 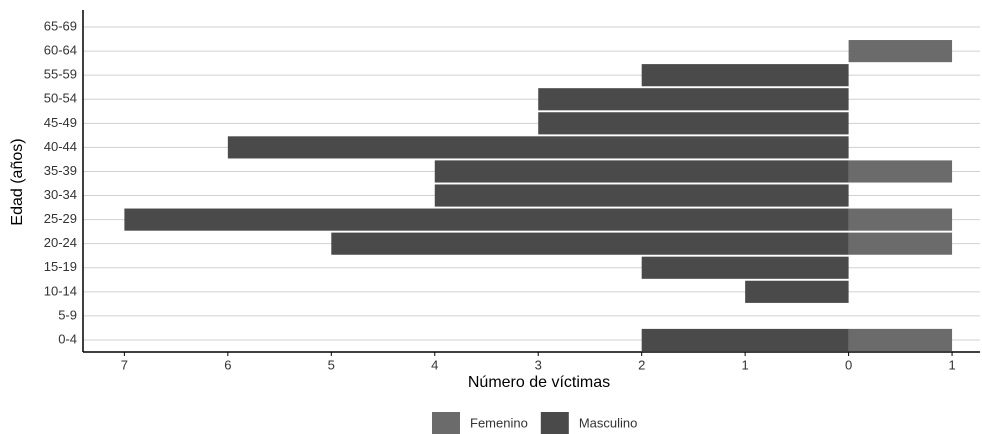 What do you see at coordinates (60, 122) in the screenshot?
I see `y-tick-label: 45-49` at bounding box center [60, 122].